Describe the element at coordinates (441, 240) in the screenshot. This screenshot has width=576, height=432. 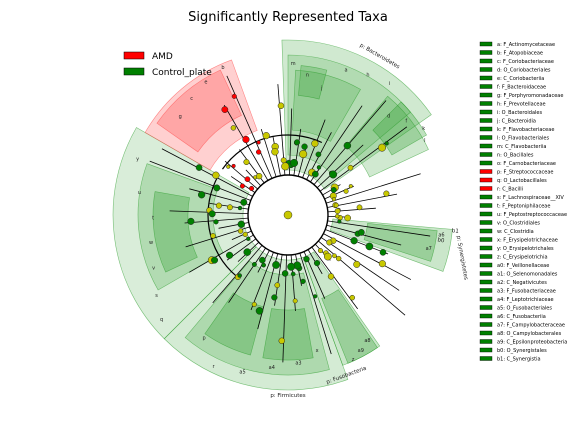
I see `band-label-3: b0` at that location.